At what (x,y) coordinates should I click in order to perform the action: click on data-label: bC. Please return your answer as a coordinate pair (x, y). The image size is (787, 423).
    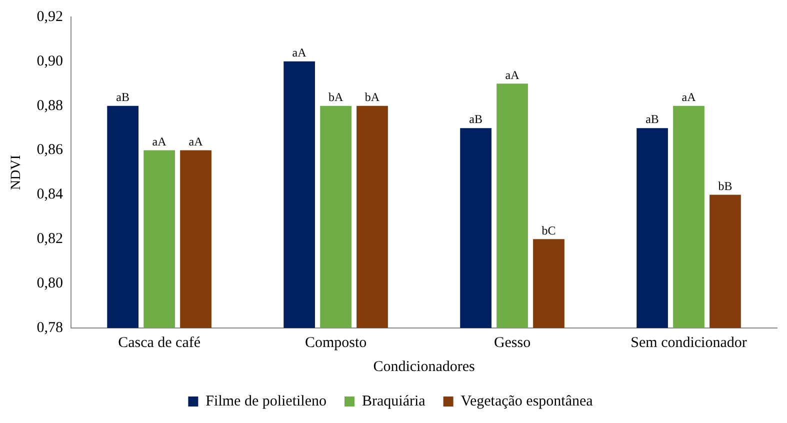
    Looking at the image, I should click on (549, 230).